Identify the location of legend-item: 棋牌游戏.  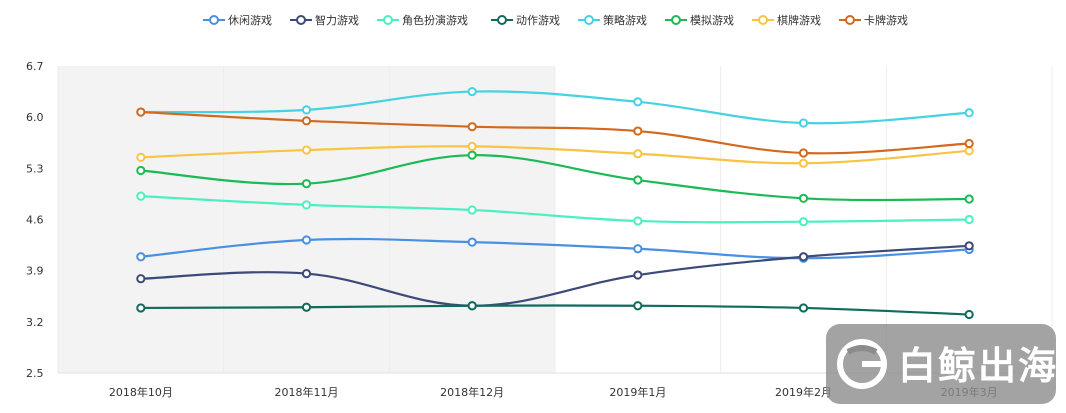
(786, 20).